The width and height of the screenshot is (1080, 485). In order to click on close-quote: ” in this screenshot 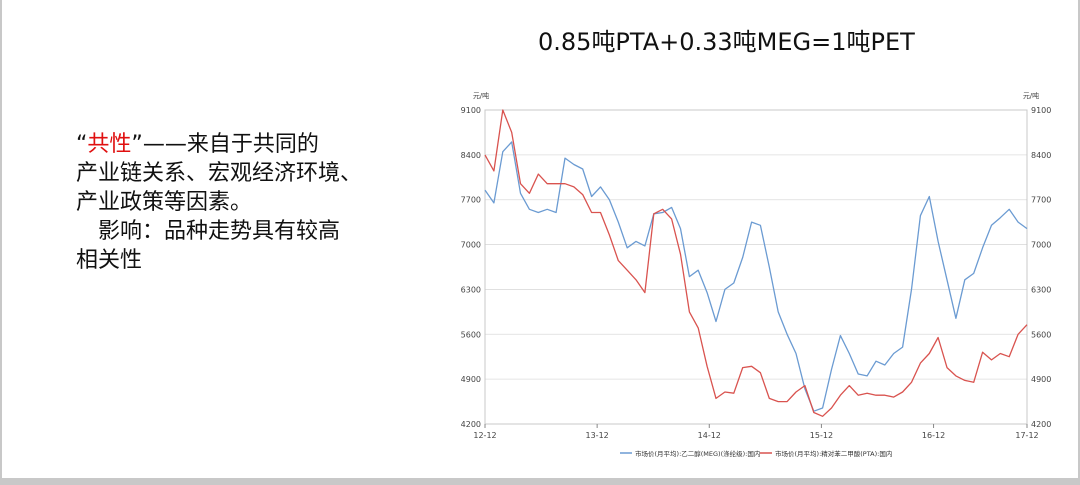, I will do `click(137, 144)`.